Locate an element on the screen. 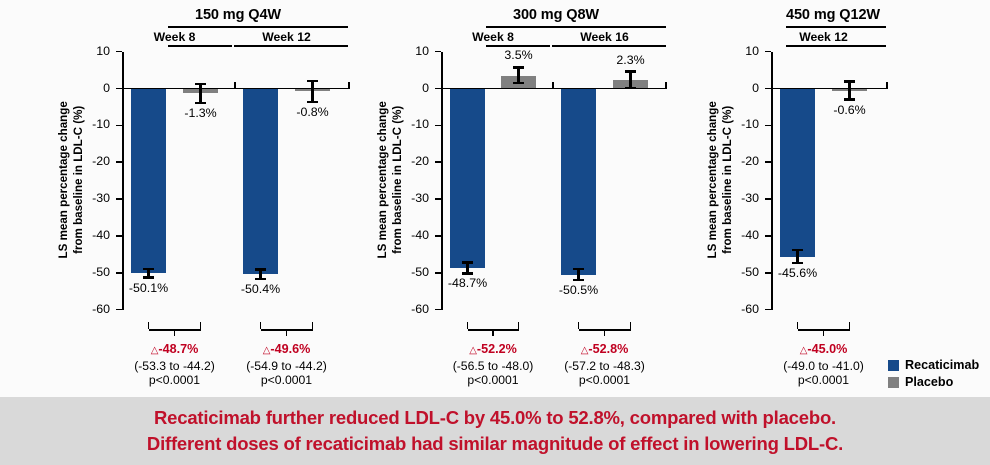 The width and height of the screenshot is (990, 465). bar-value-label: -1.3% is located at coordinates (200, 112).